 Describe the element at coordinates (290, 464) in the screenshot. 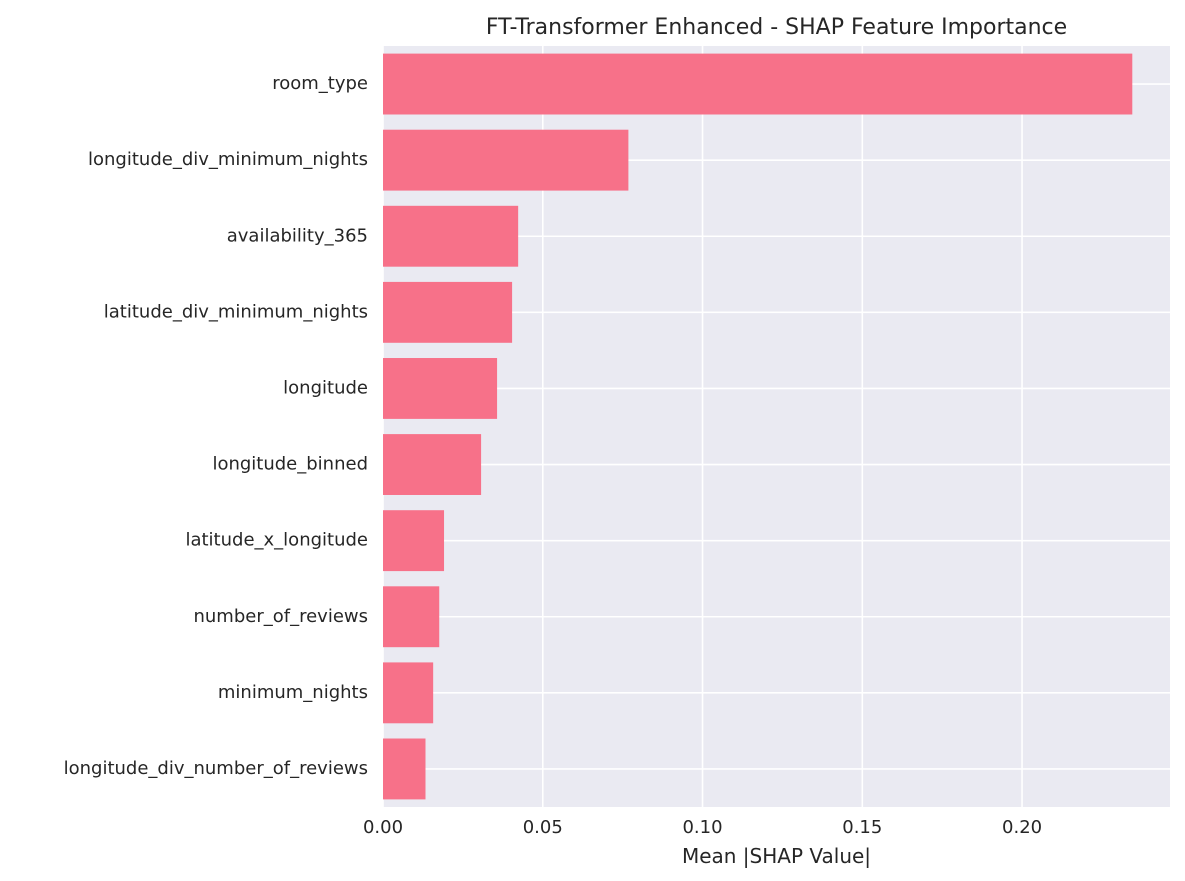

I see `y-tick-label: longitude_binned` at that location.